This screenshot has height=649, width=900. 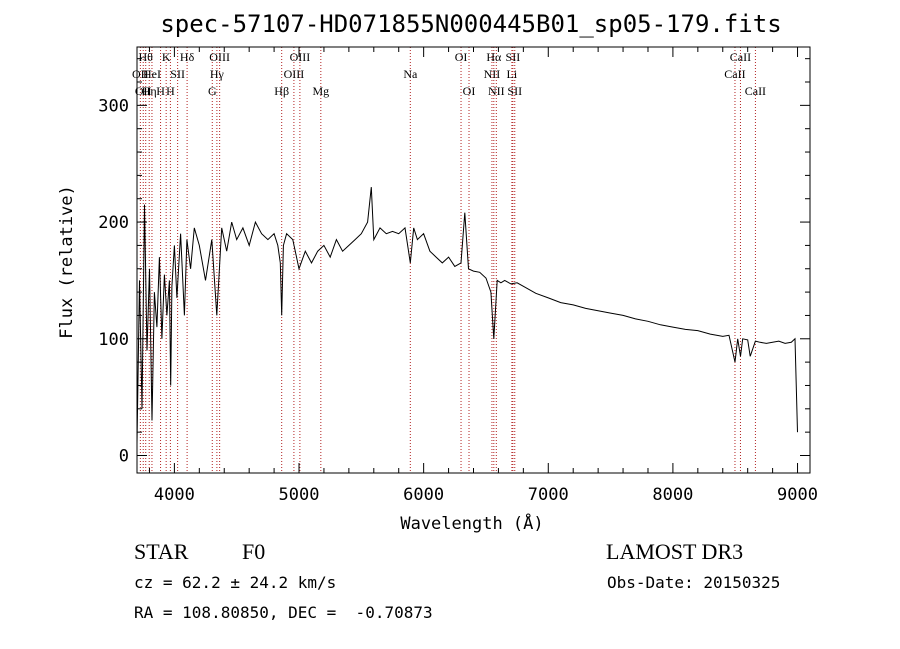 I want to click on y-tick-label-2: 200, so click(x=113, y=223).